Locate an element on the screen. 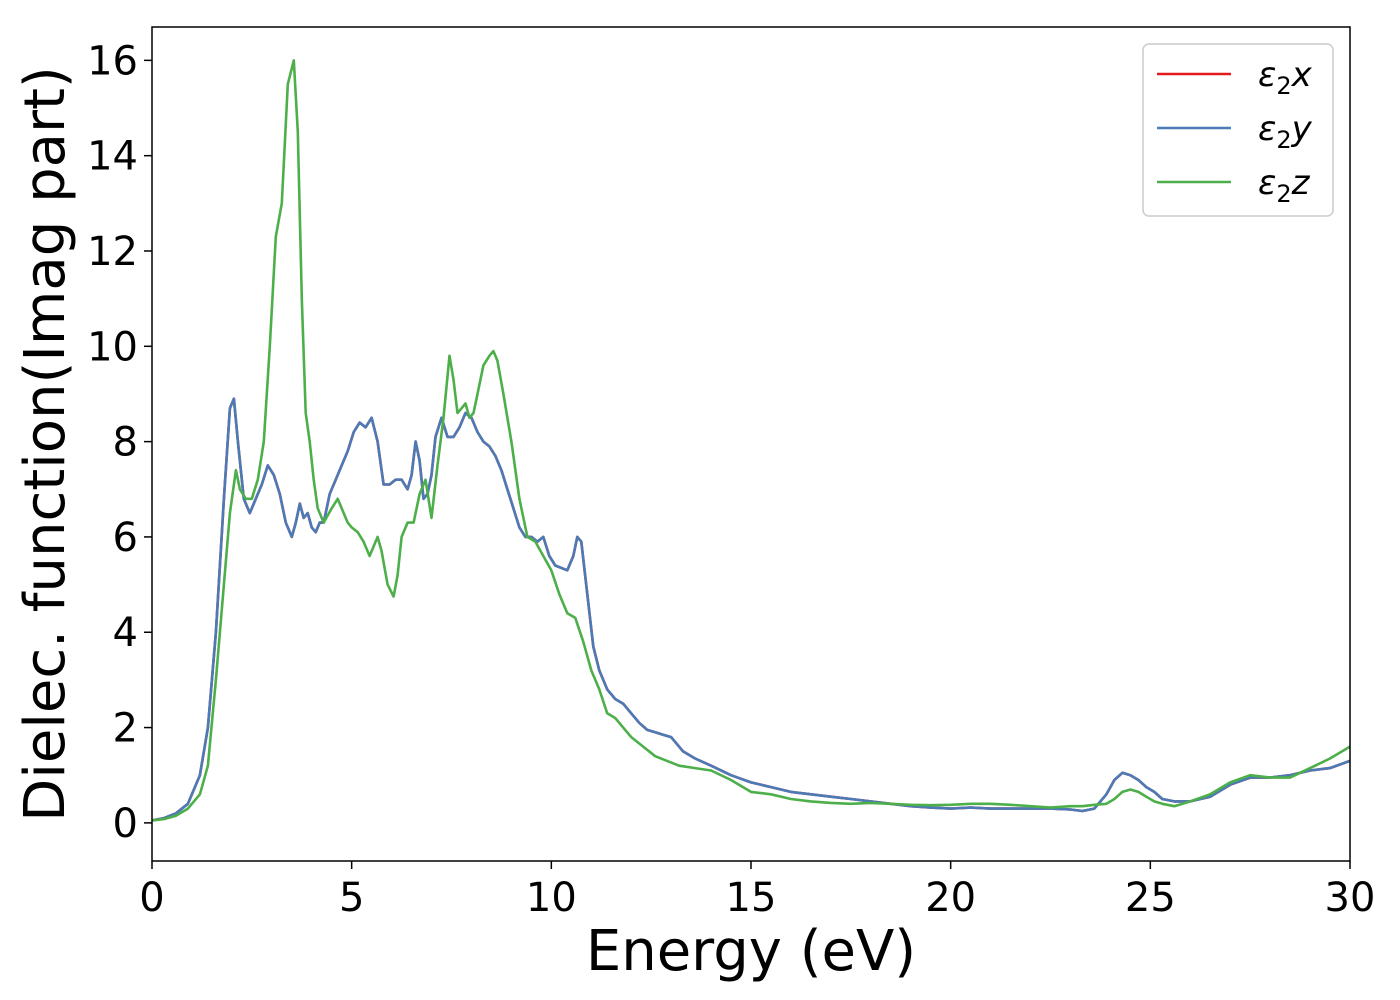 Image resolution: width=1400 pixels, height=1000 pixels. x-tick-label: 20 is located at coordinates (950, 898).